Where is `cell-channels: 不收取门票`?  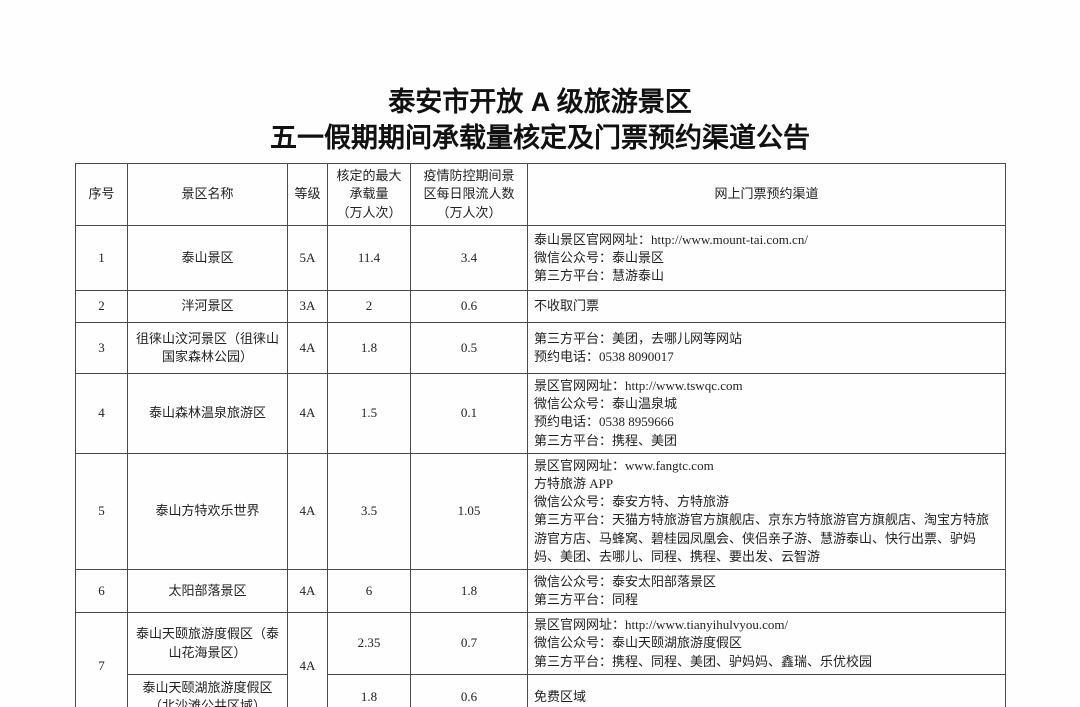
cell-channels: 不收取门票 is located at coordinates (766, 306).